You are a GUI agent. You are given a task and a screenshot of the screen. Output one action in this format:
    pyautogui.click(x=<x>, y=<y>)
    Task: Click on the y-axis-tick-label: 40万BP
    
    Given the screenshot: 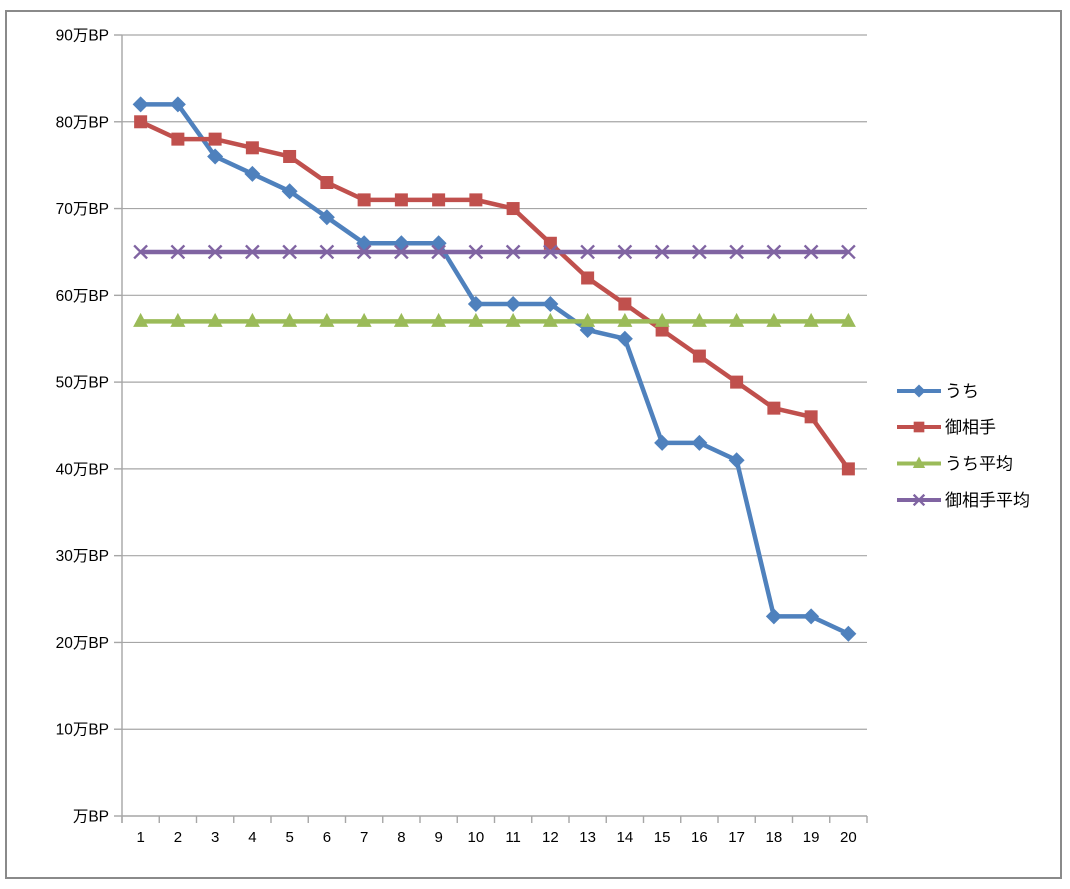 What is the action you would take?
    pyautogui.click(x=82, y=469)
    